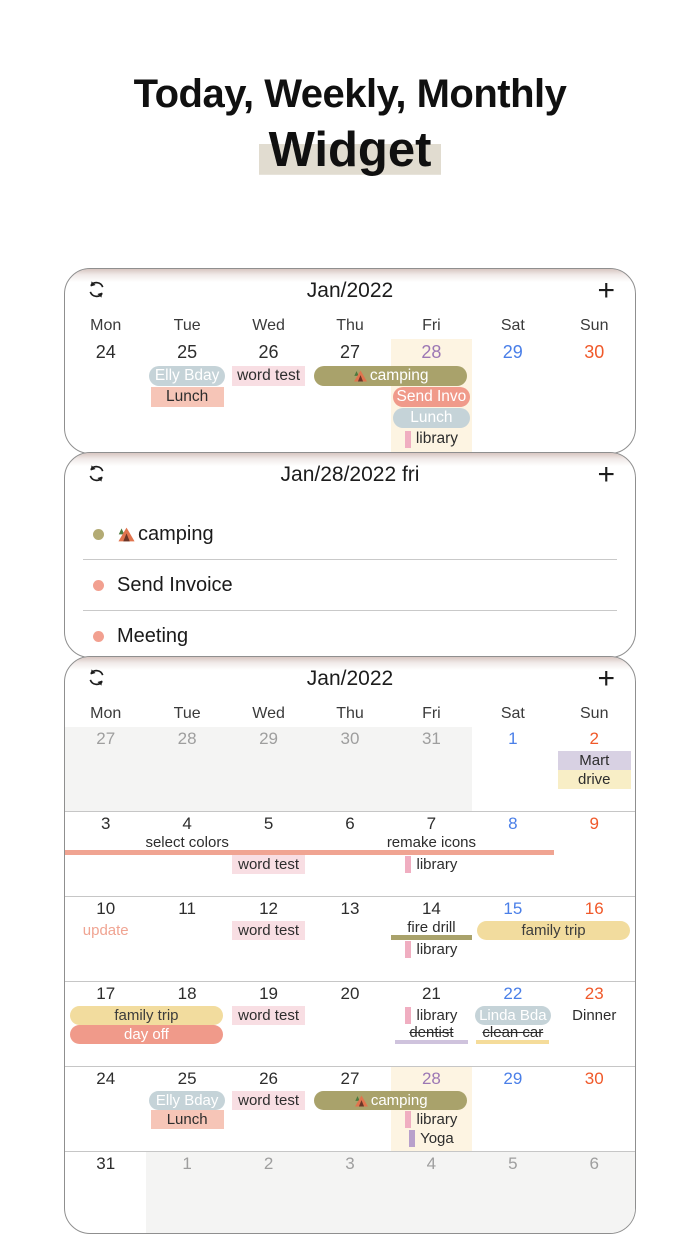 This screenshot has height=1244, width=700. Describe the element at coordinates (431, 1138) in the screenshot. I see `event-yoga: Yoga` at that location.